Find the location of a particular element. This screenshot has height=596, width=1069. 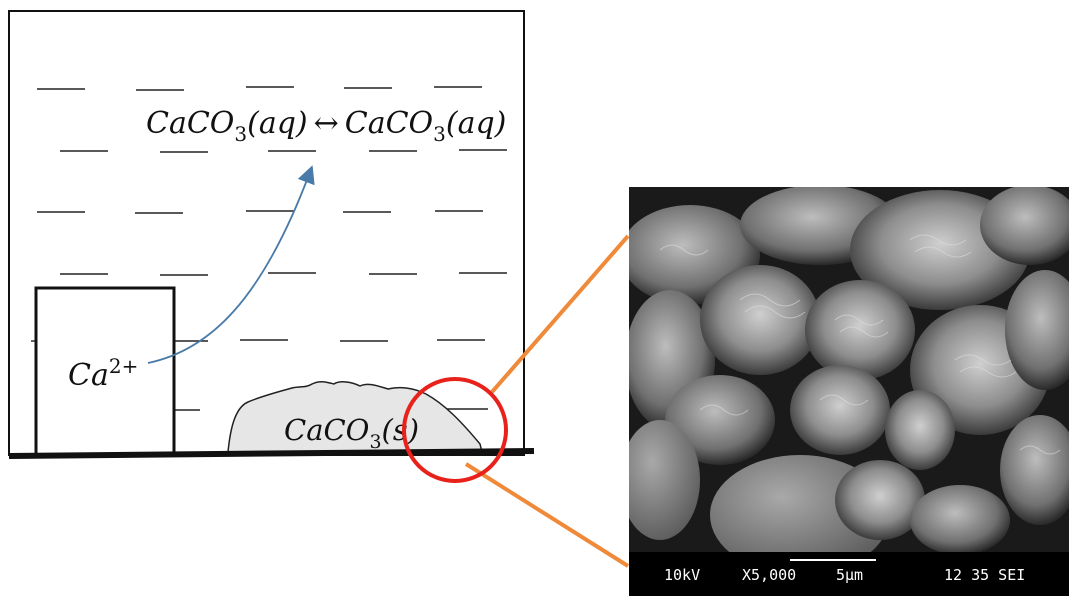

eq-right-base: CaCO is located at coordinates (389, 123).